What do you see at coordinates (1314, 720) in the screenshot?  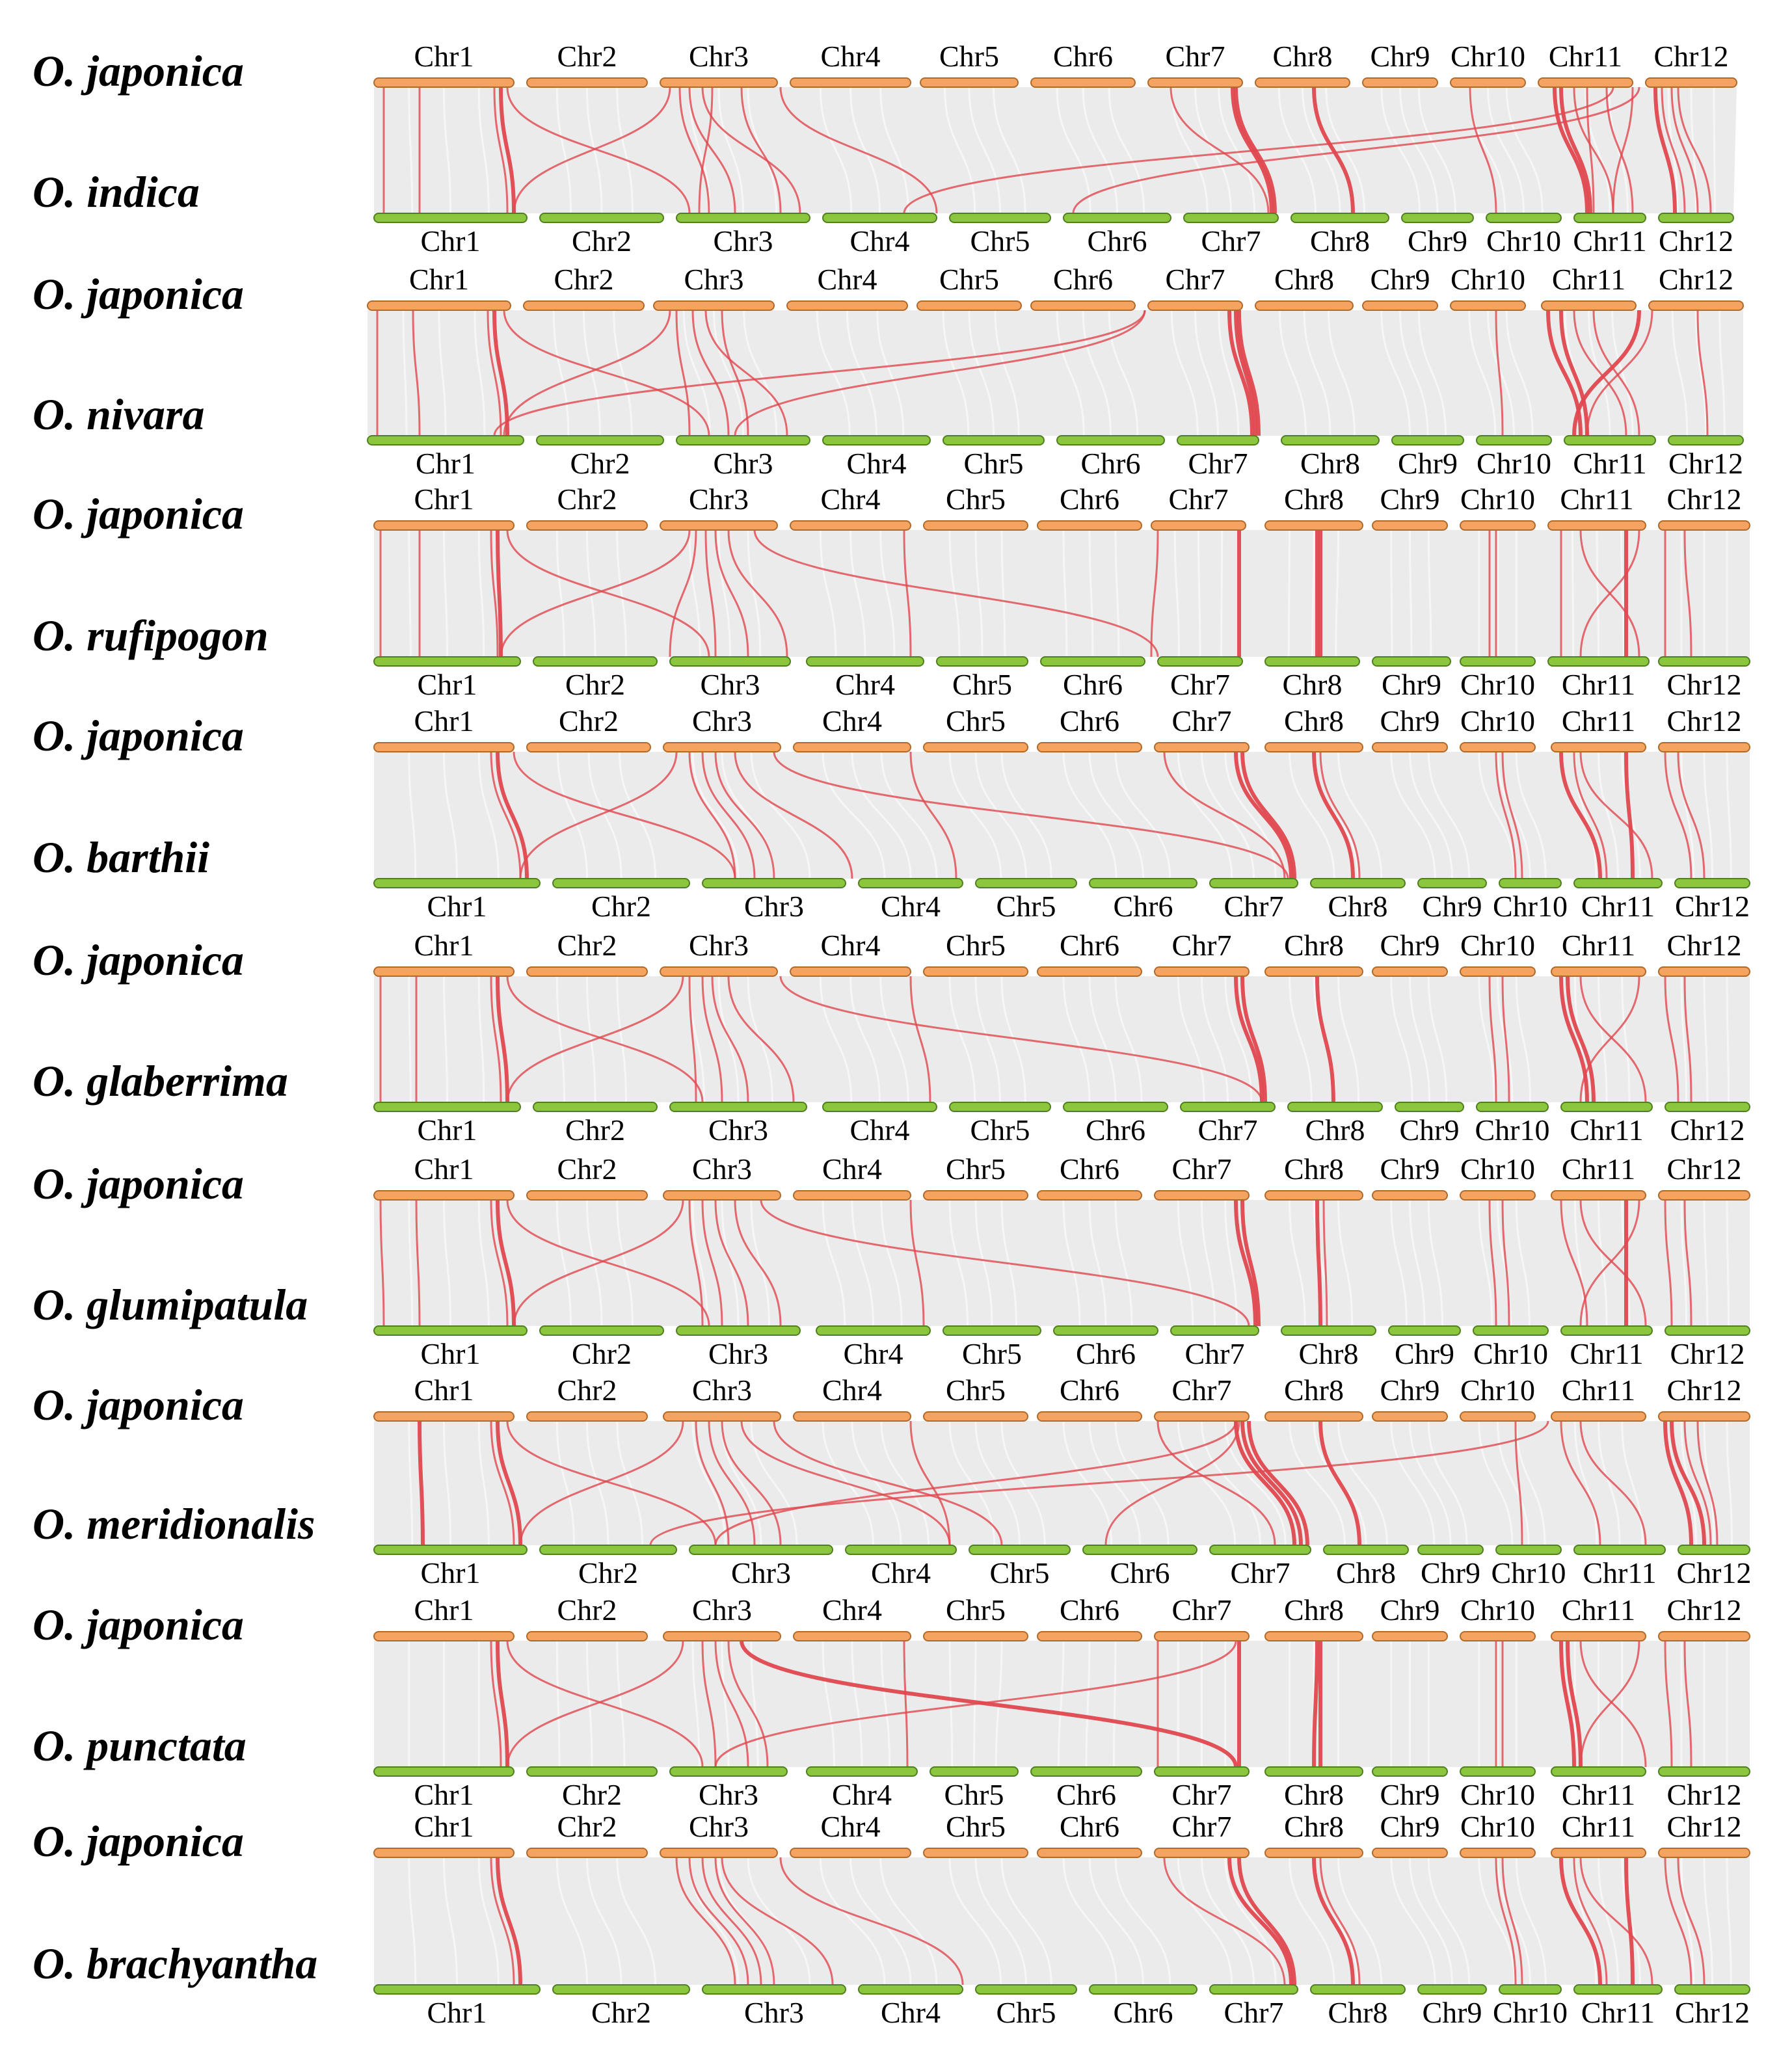 I see `top-chromosome-label: Chr8` at bounding box center [1314, 720].